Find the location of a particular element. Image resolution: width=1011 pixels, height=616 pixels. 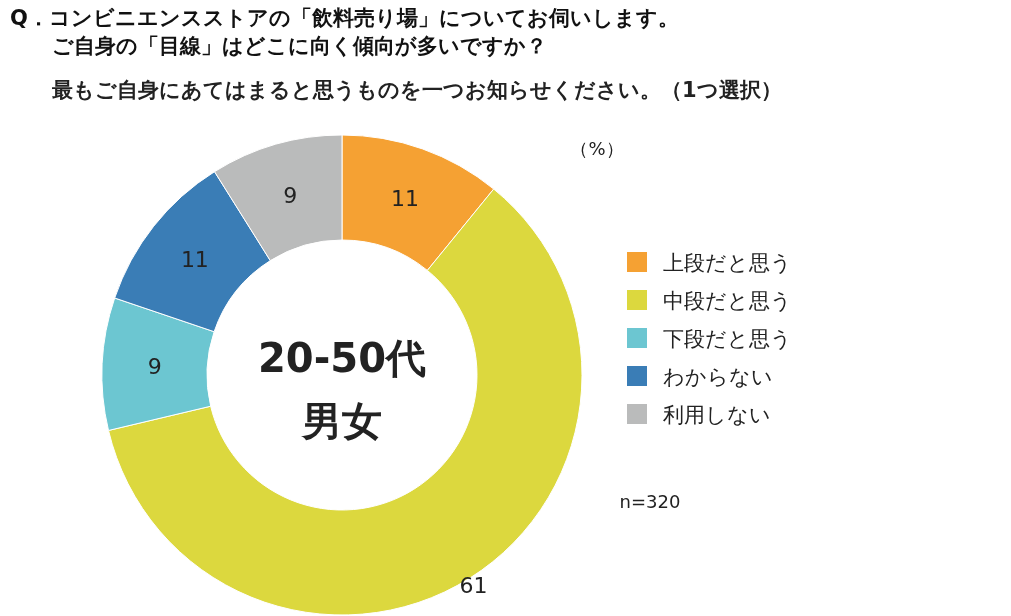

legend-label: 上段だと思う is located at coordinates (727, 263).